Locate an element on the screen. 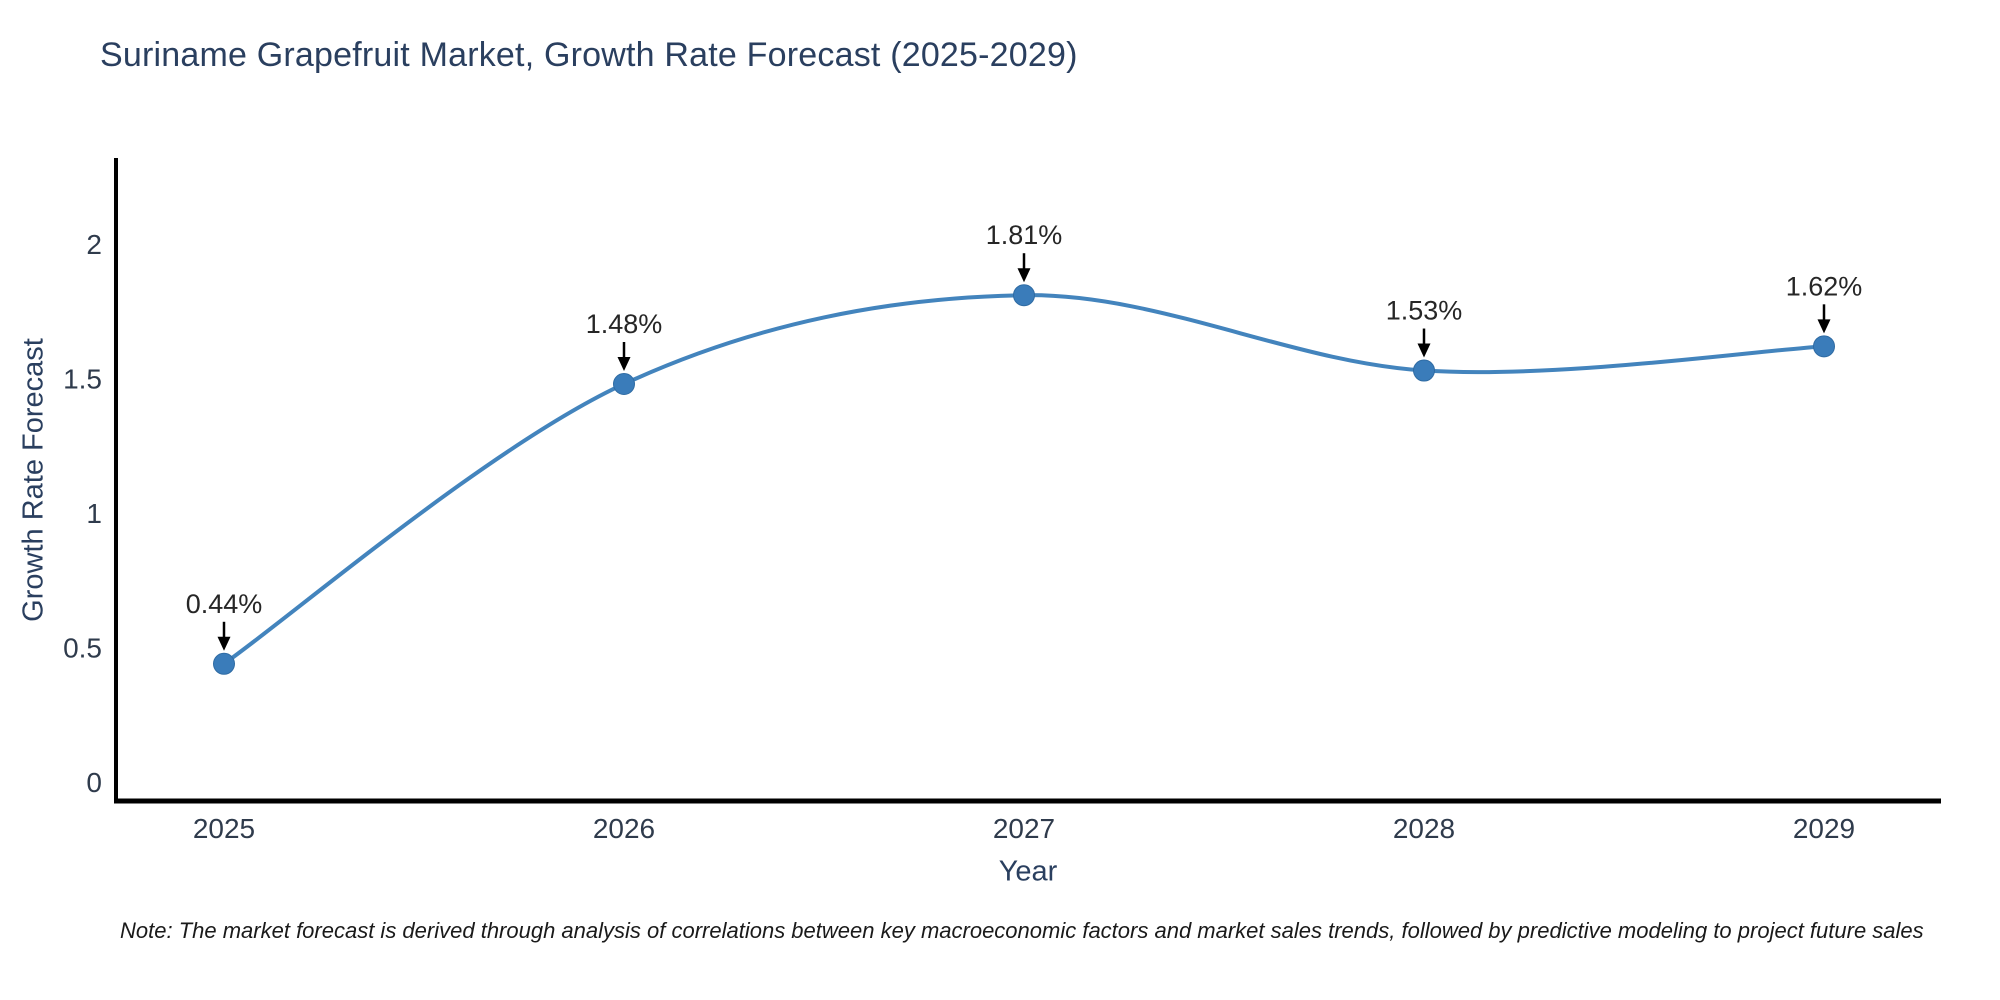 The height and width of the screenshot is (1000, 2000). point-value-label: 1.53% is located at coordinates (1424, 311).